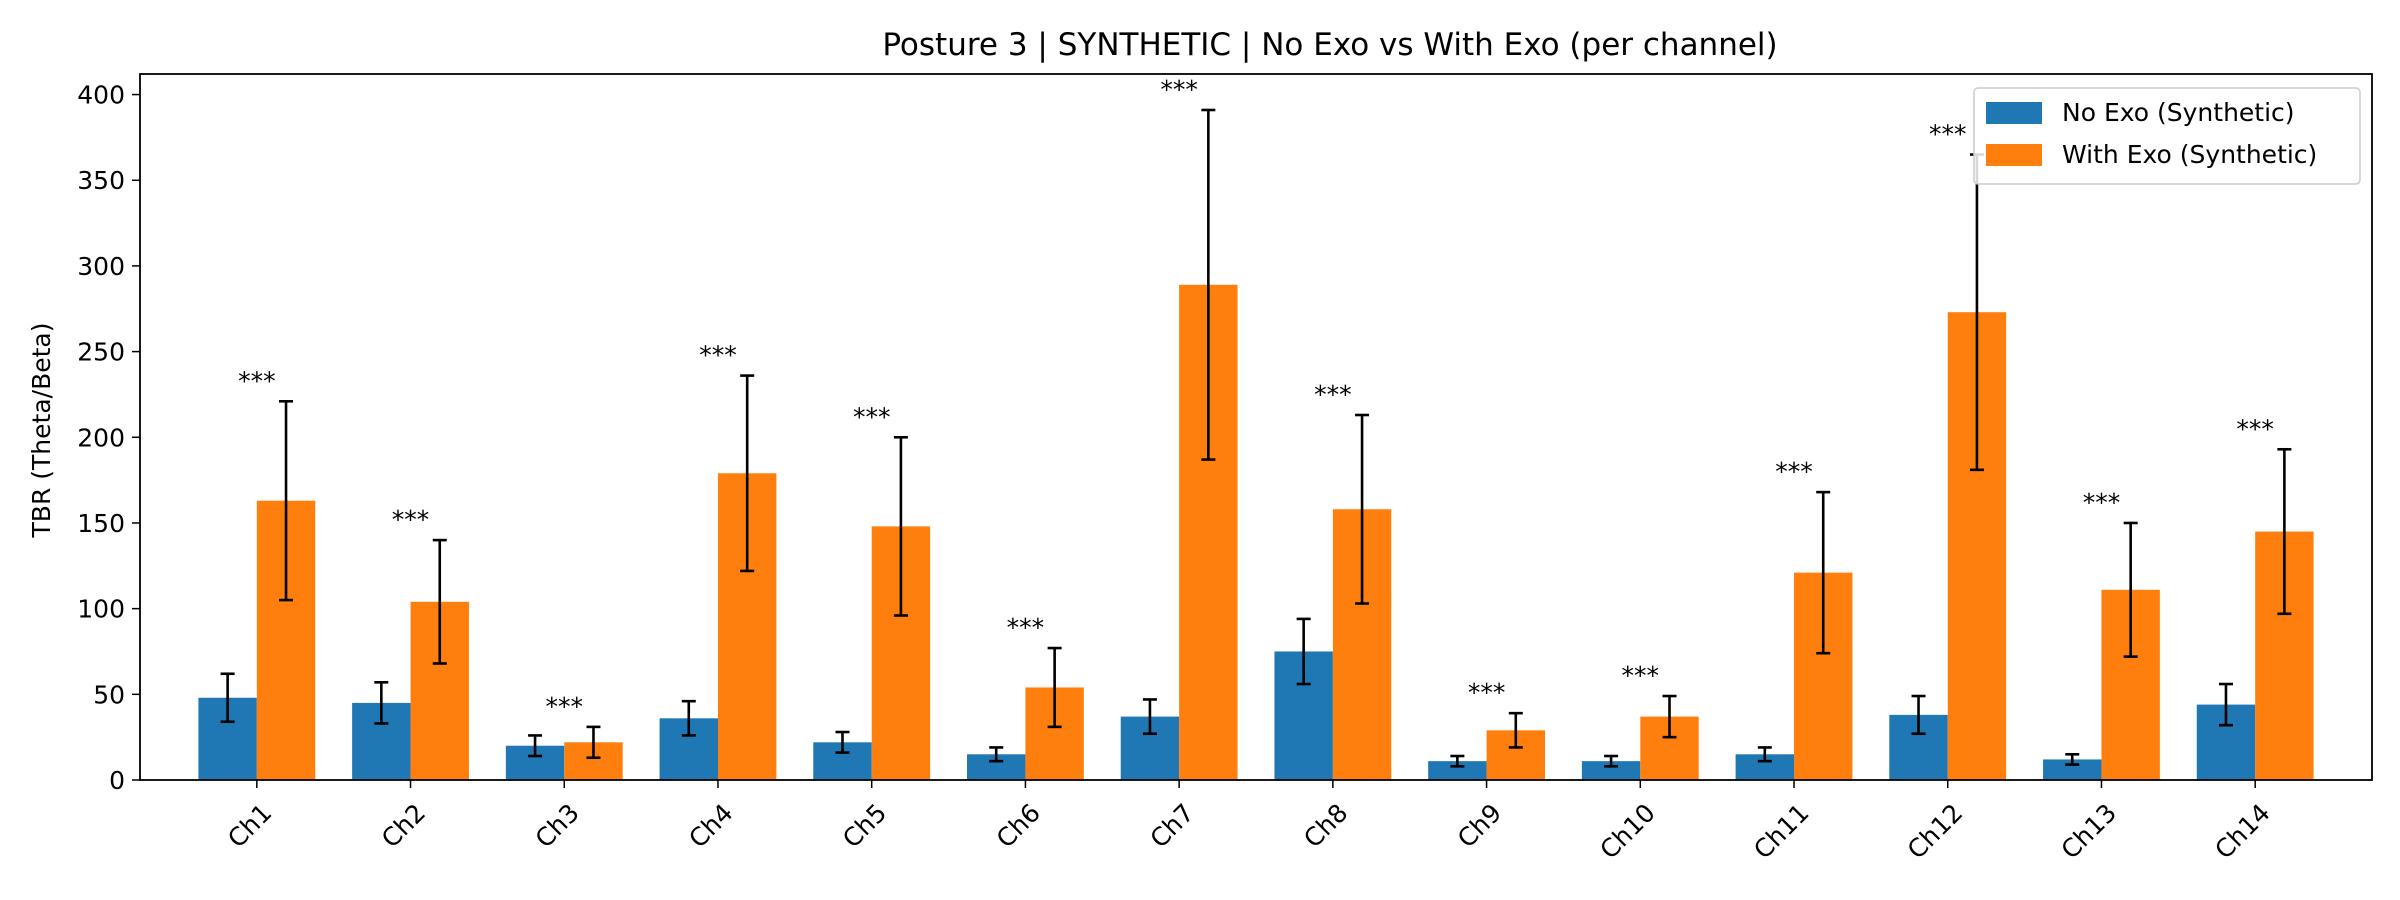  What do you see at coordinates (2178, 112) in the screenshot?
I see `legend-label: No Exo (Synthetic)` at bounding box center [2178, 112].